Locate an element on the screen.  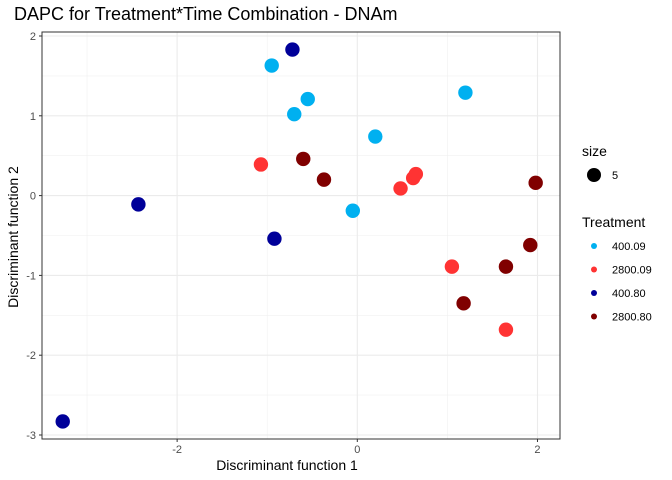
y-axis-ticks: -3 -2 -1 0 1 2 is located at coordinates (34, 236).